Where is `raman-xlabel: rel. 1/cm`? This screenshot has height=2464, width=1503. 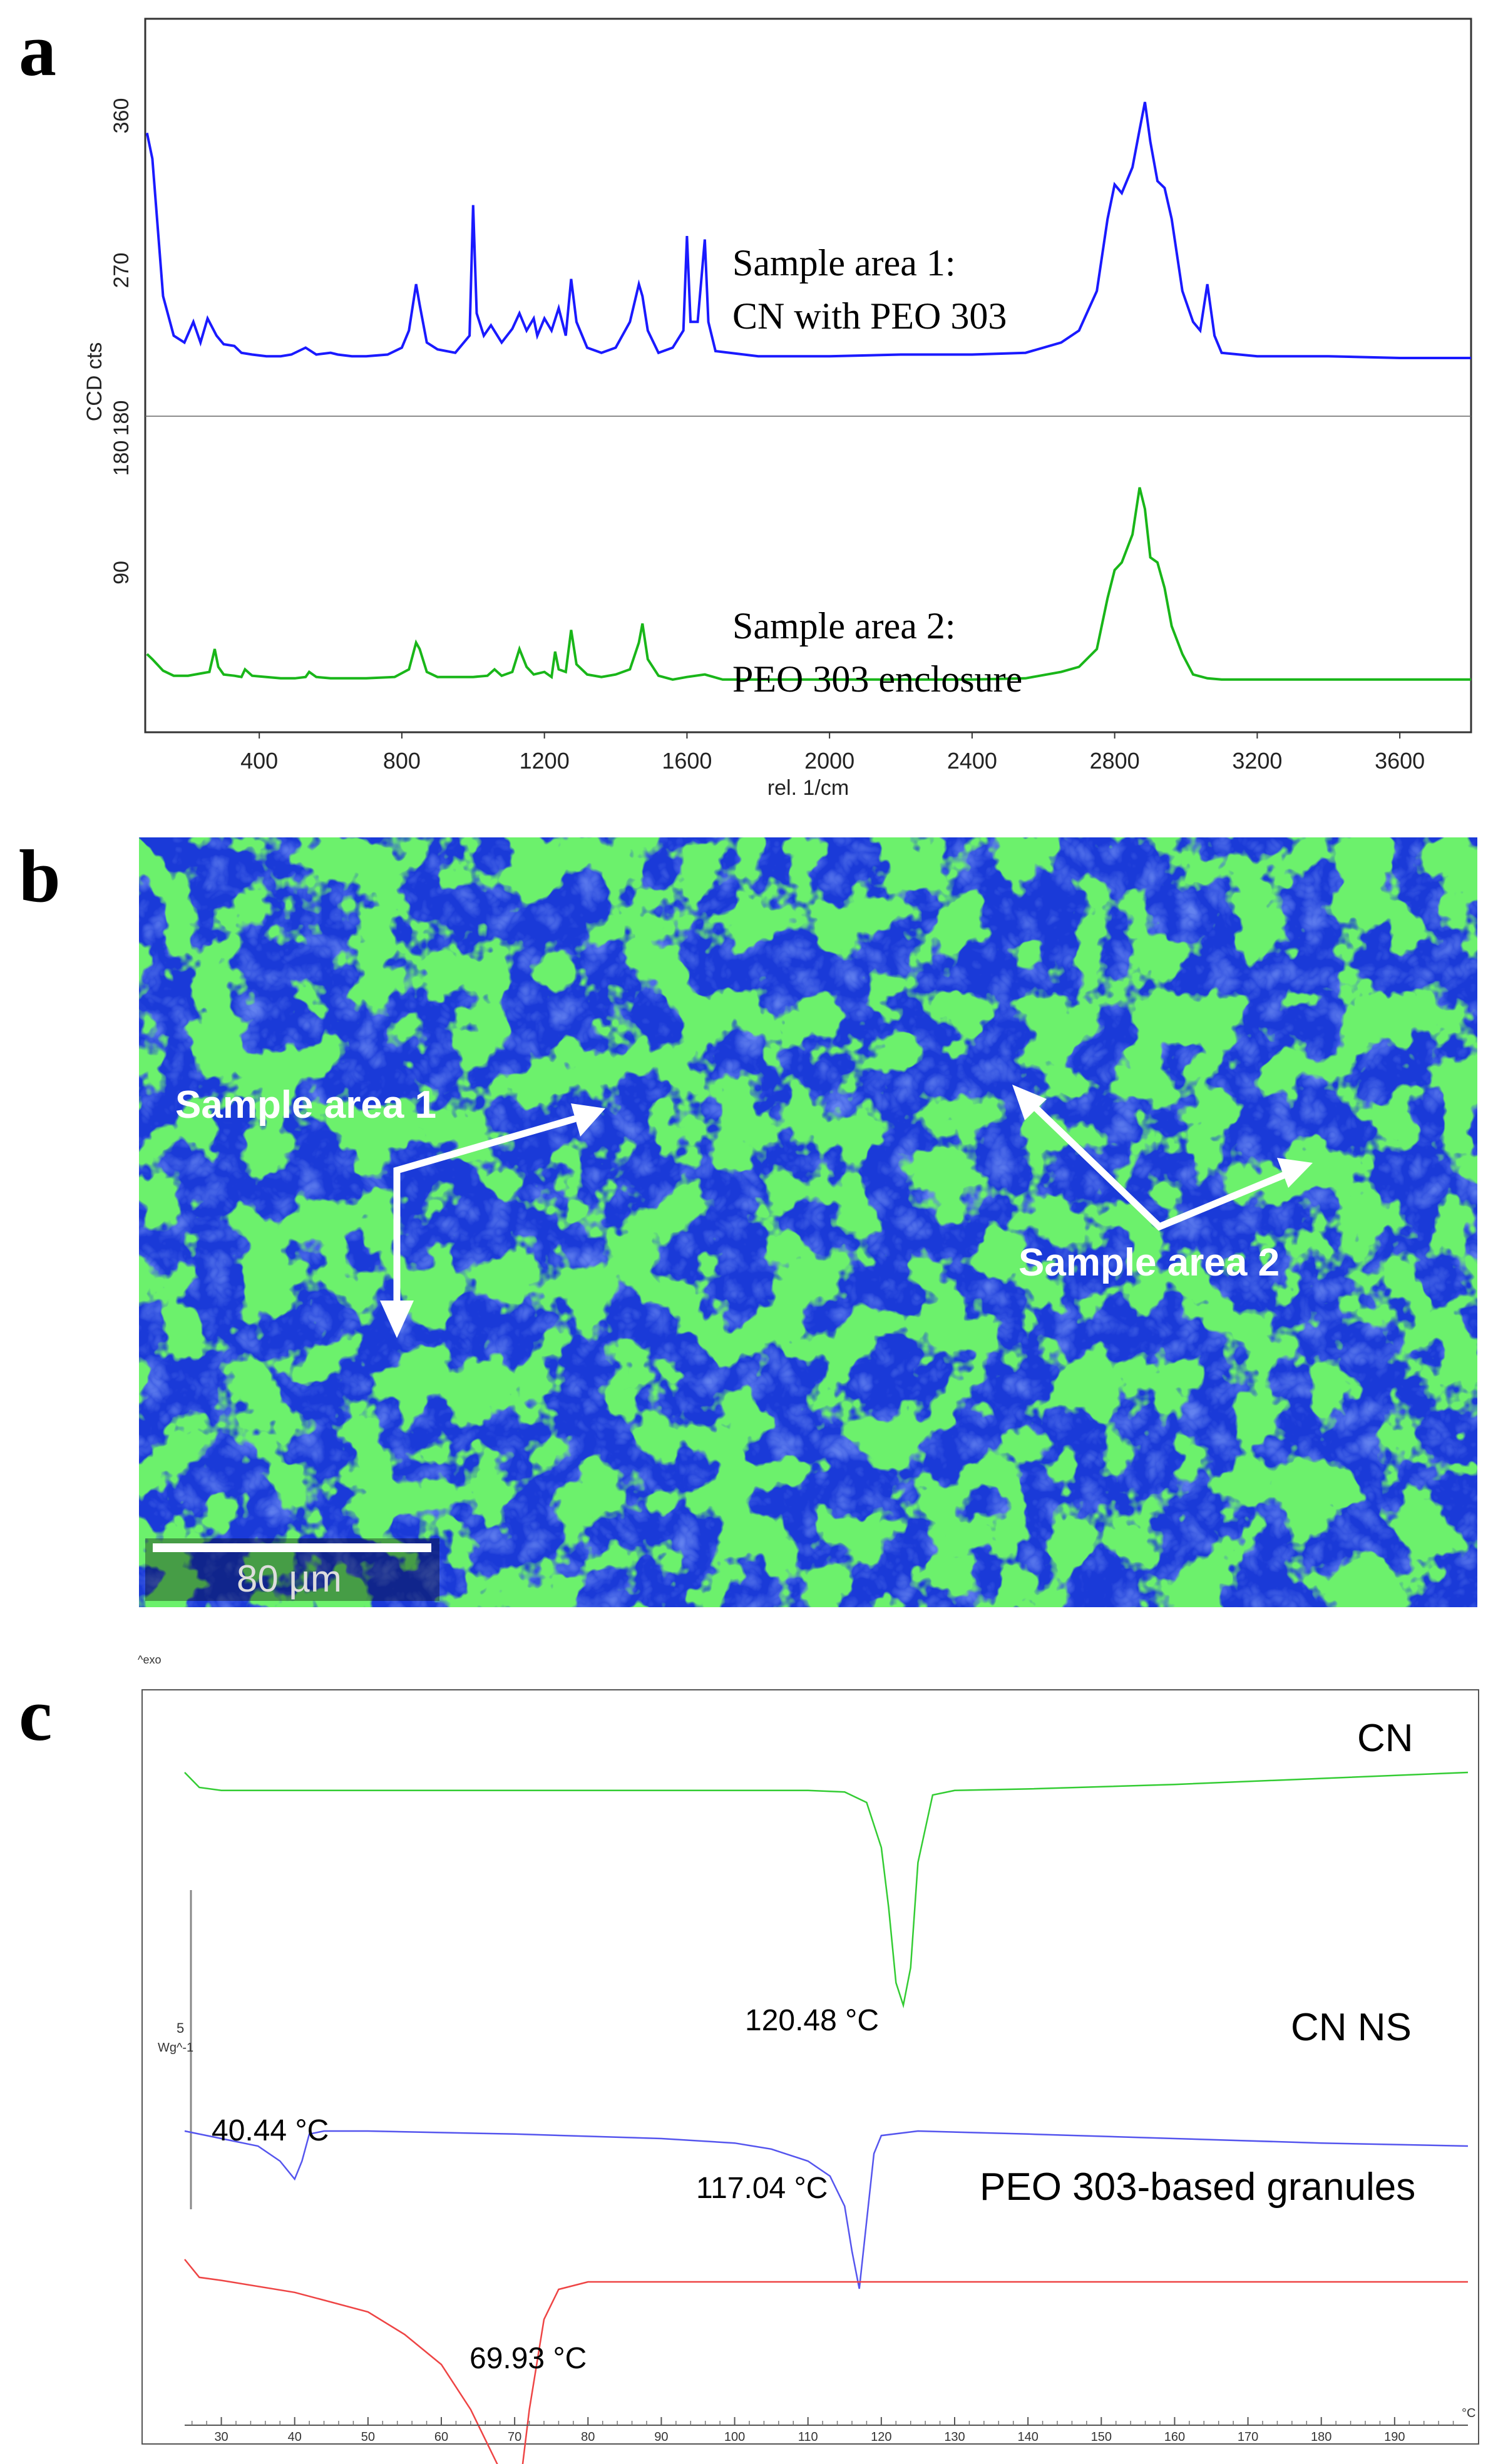
raman-xlabel: rel. 1/cm is located at coordinates (808, 788).